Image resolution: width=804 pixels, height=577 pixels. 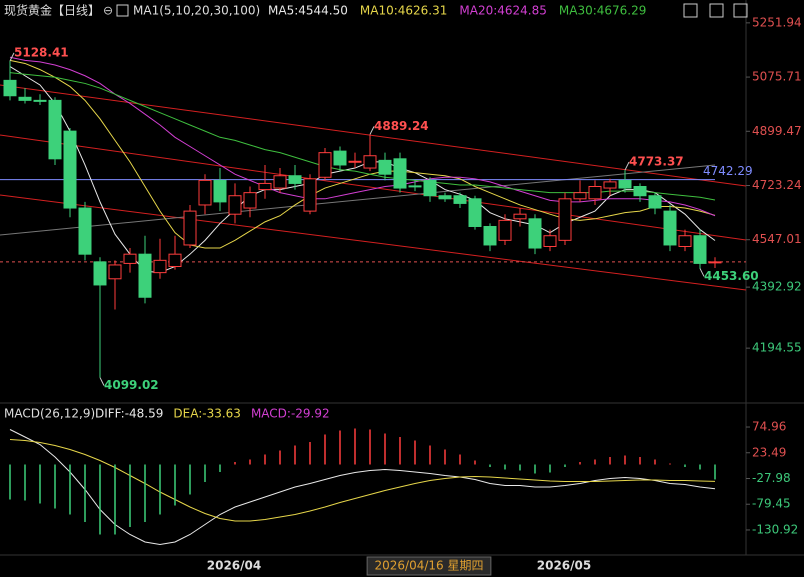 I want to click on x-tick-label: 2026/04/16 星期四, so click(x=429, y=566).